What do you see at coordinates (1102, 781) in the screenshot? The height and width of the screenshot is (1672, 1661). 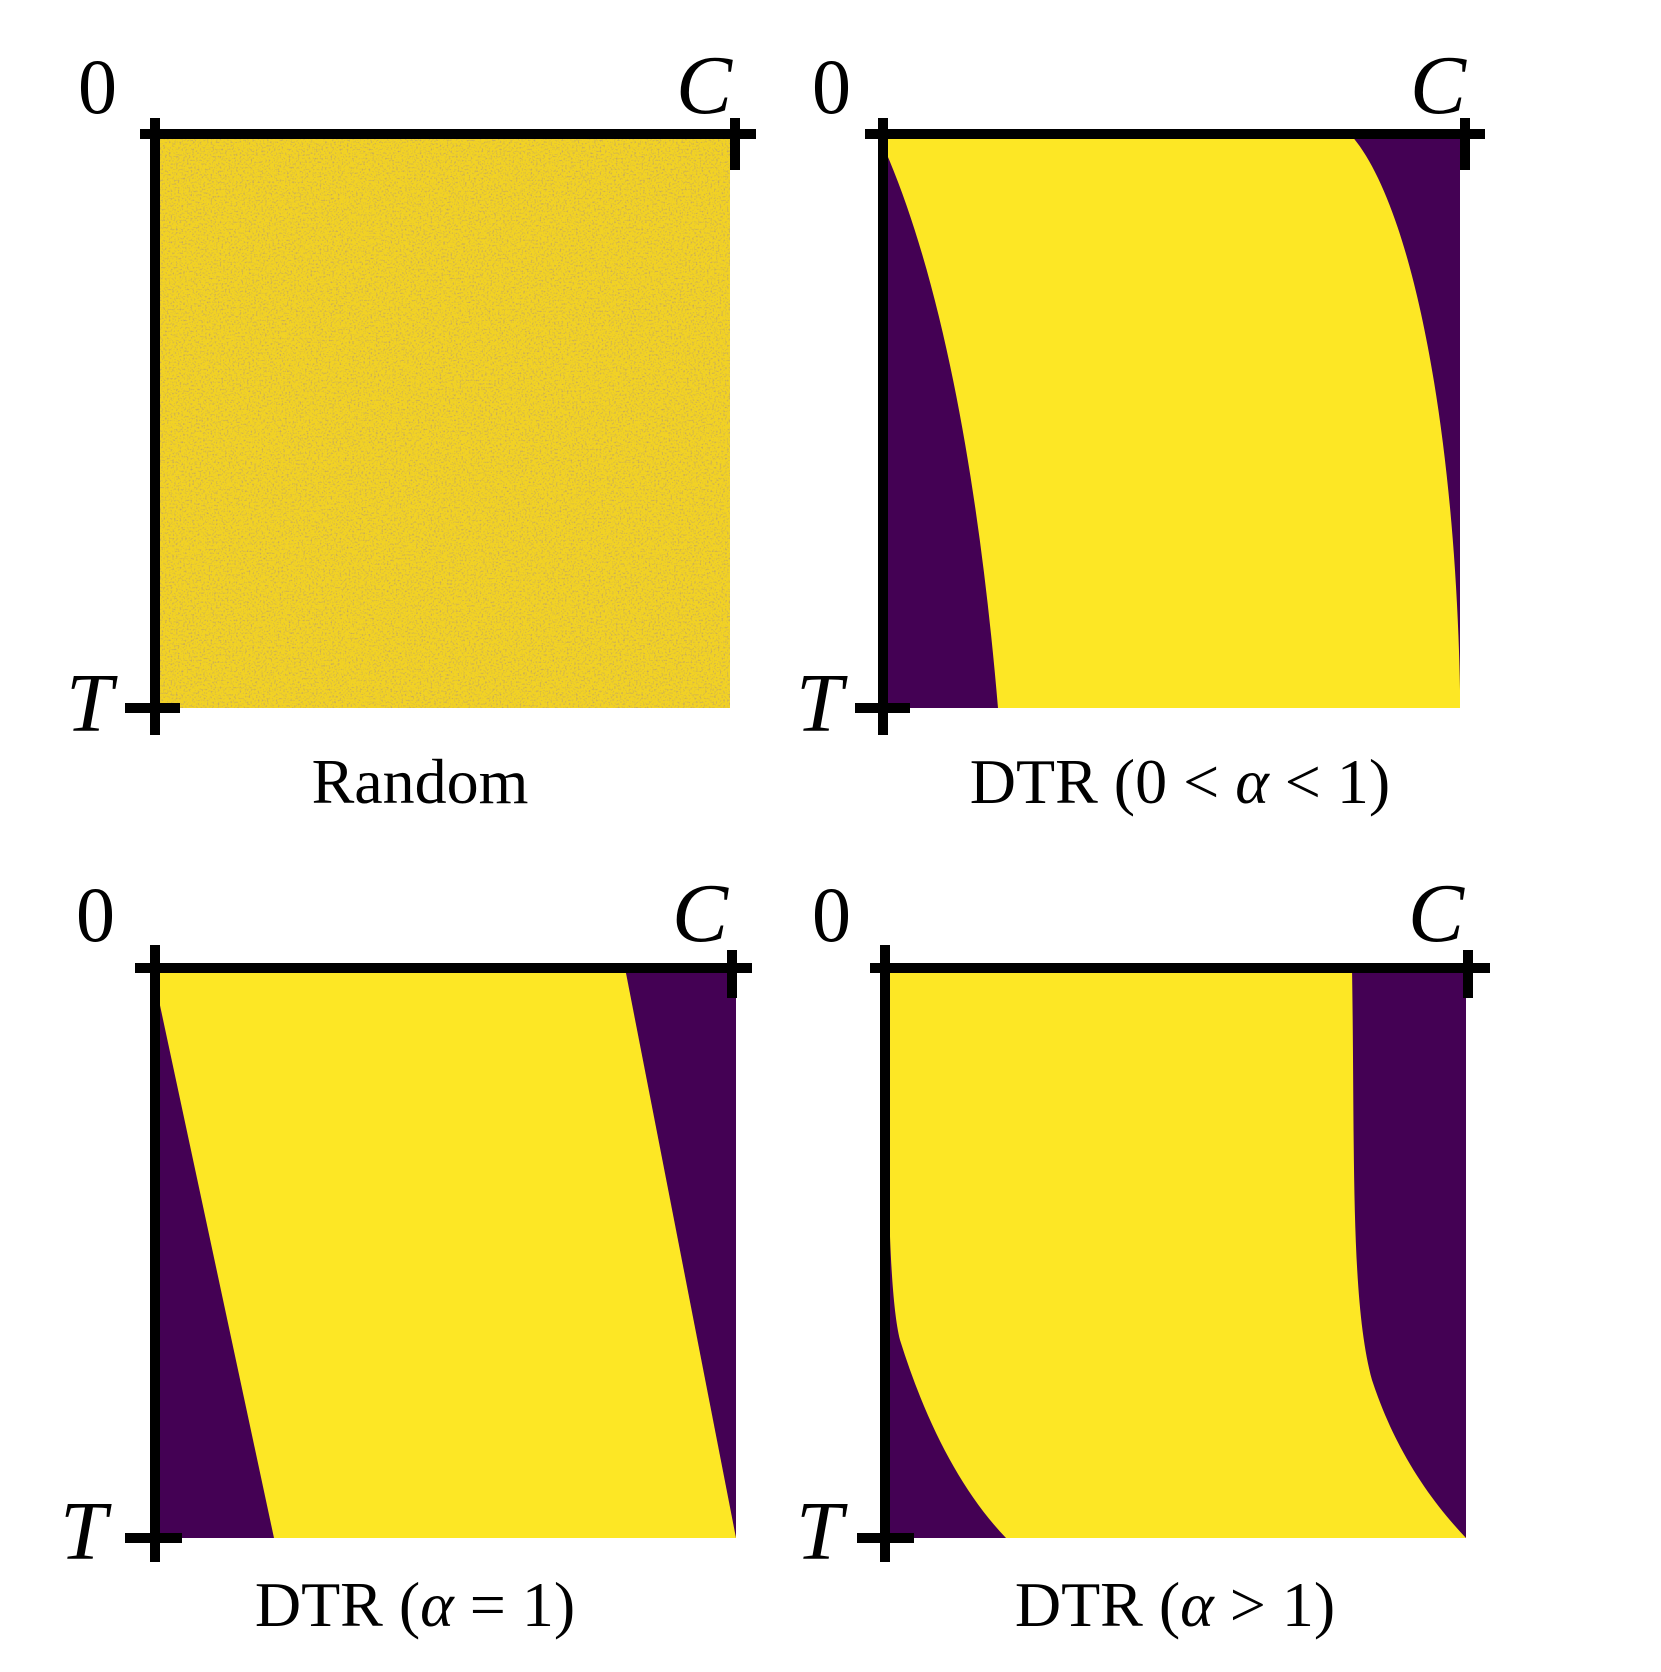 I see `caption-prefix: DTR (0 <` at bounding box center [1102, 781].